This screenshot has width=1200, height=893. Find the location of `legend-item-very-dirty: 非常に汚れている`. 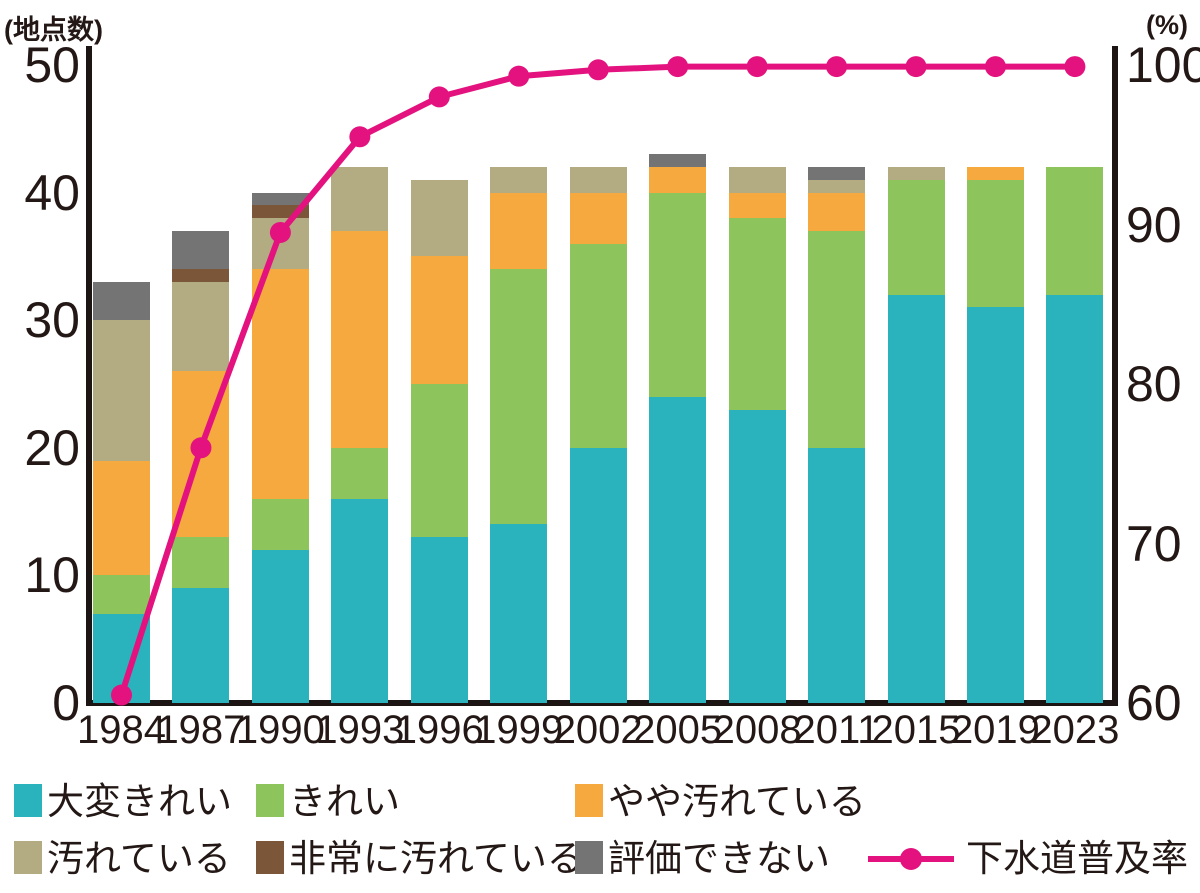

legend-item-very-dirty: 非常に汚れている is located at coordinates (420, 858).